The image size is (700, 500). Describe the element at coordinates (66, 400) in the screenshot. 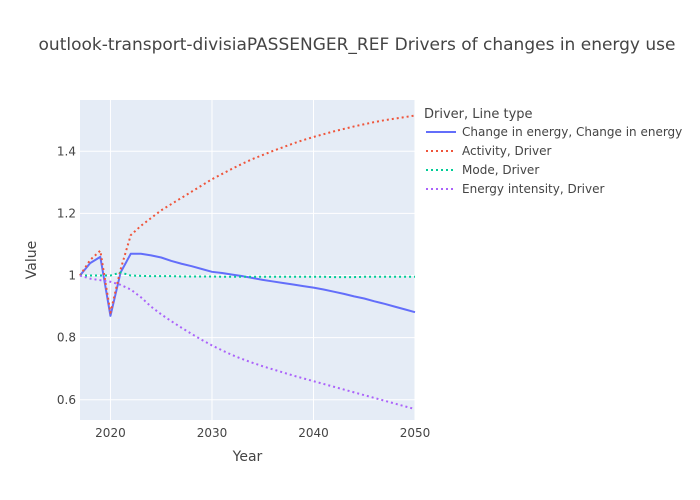

I see `y-tick-label: 0.6` at that location.